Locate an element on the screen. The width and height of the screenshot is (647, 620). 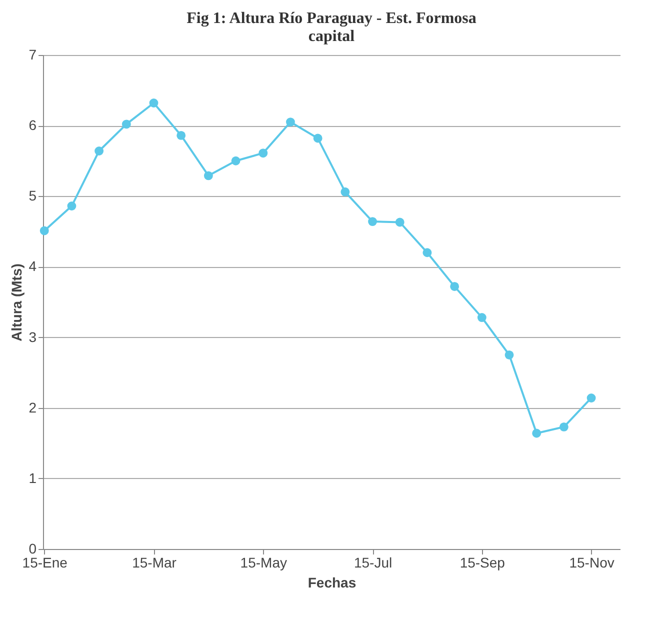
x-tick-label: 15-Jul is located at coordinates (373, 562).